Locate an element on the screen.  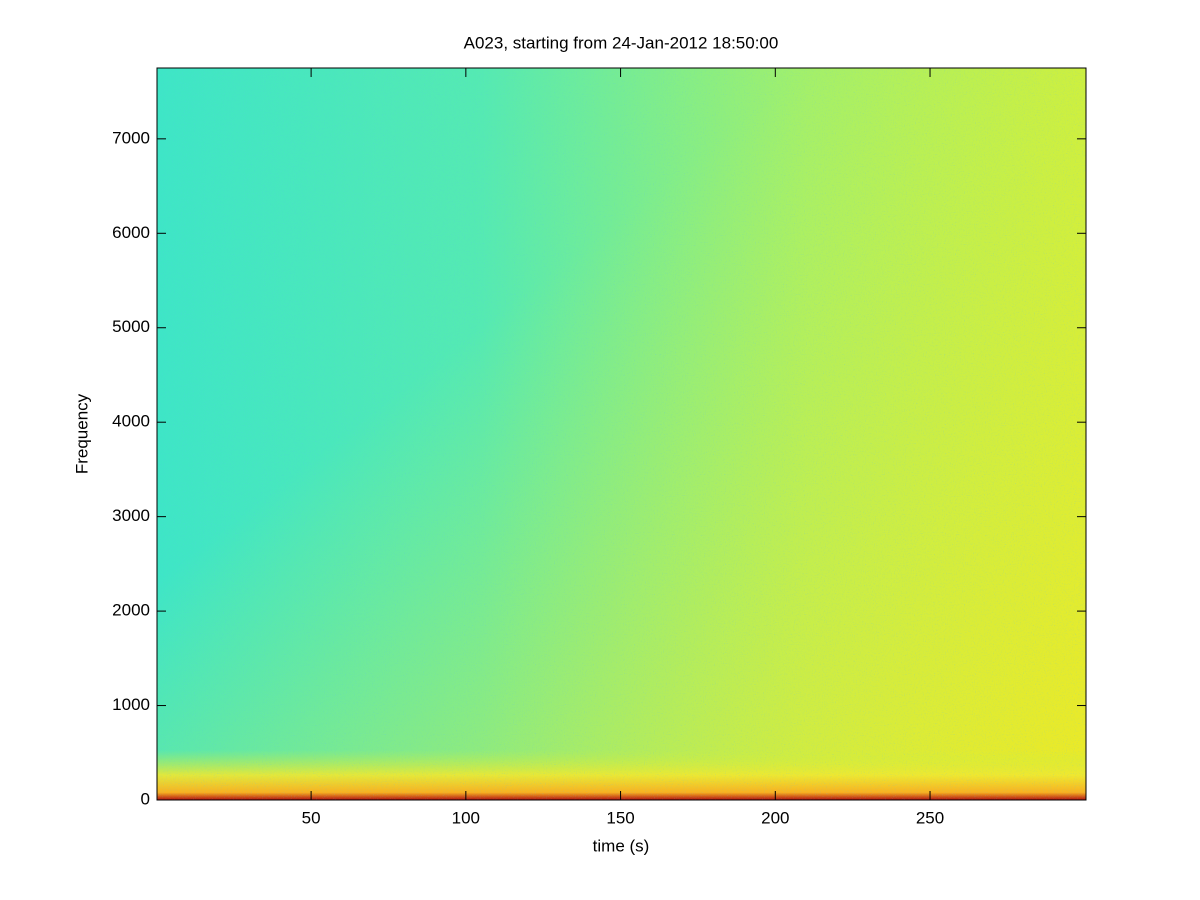
chart-title: A023, starting from 24-Jan-2012 18:50:00 is located at coordinates (621, 42).